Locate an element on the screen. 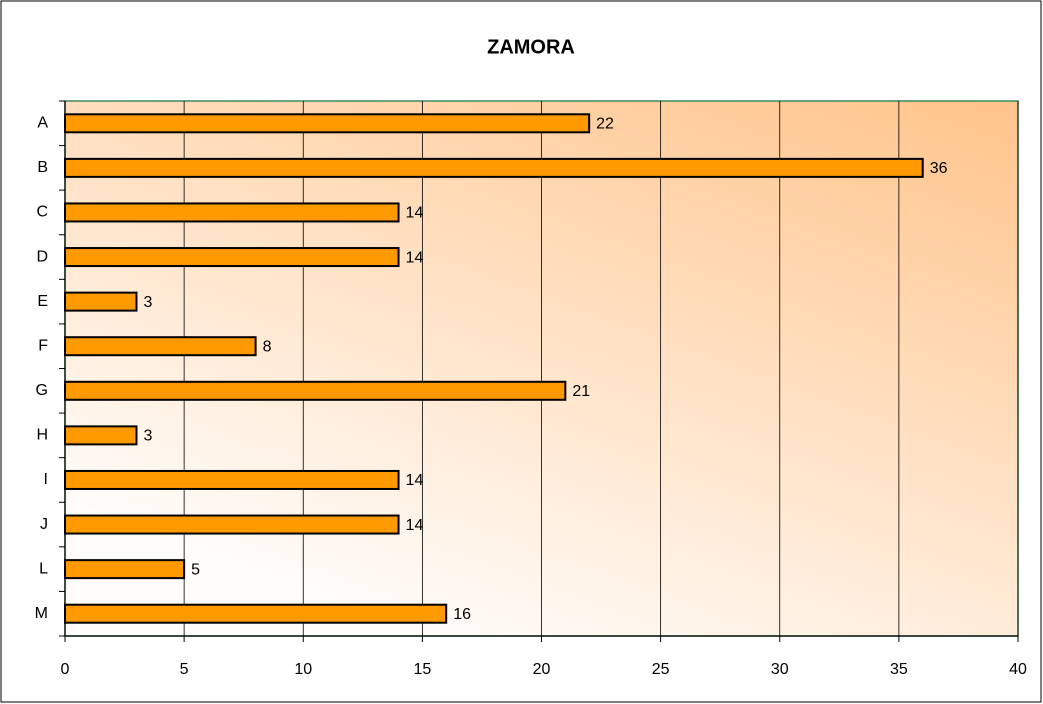 The height and width of the screenshot is (704, 1043). x-tick-label: 0 is located at coordinates (65, 669).